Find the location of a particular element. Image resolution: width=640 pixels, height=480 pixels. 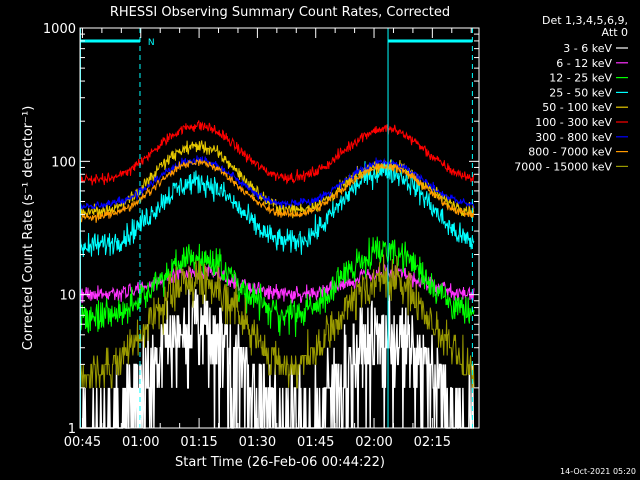

legend-entry-6: 300 - 800 keV is located at coordinates (573, 137).